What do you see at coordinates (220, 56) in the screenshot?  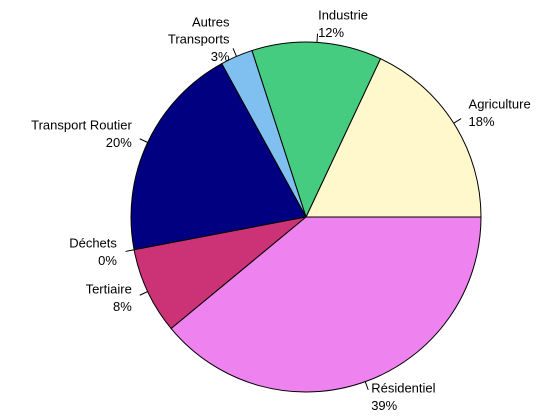 I see `slice-value-label: 3%` at bounding box center [220, 56].